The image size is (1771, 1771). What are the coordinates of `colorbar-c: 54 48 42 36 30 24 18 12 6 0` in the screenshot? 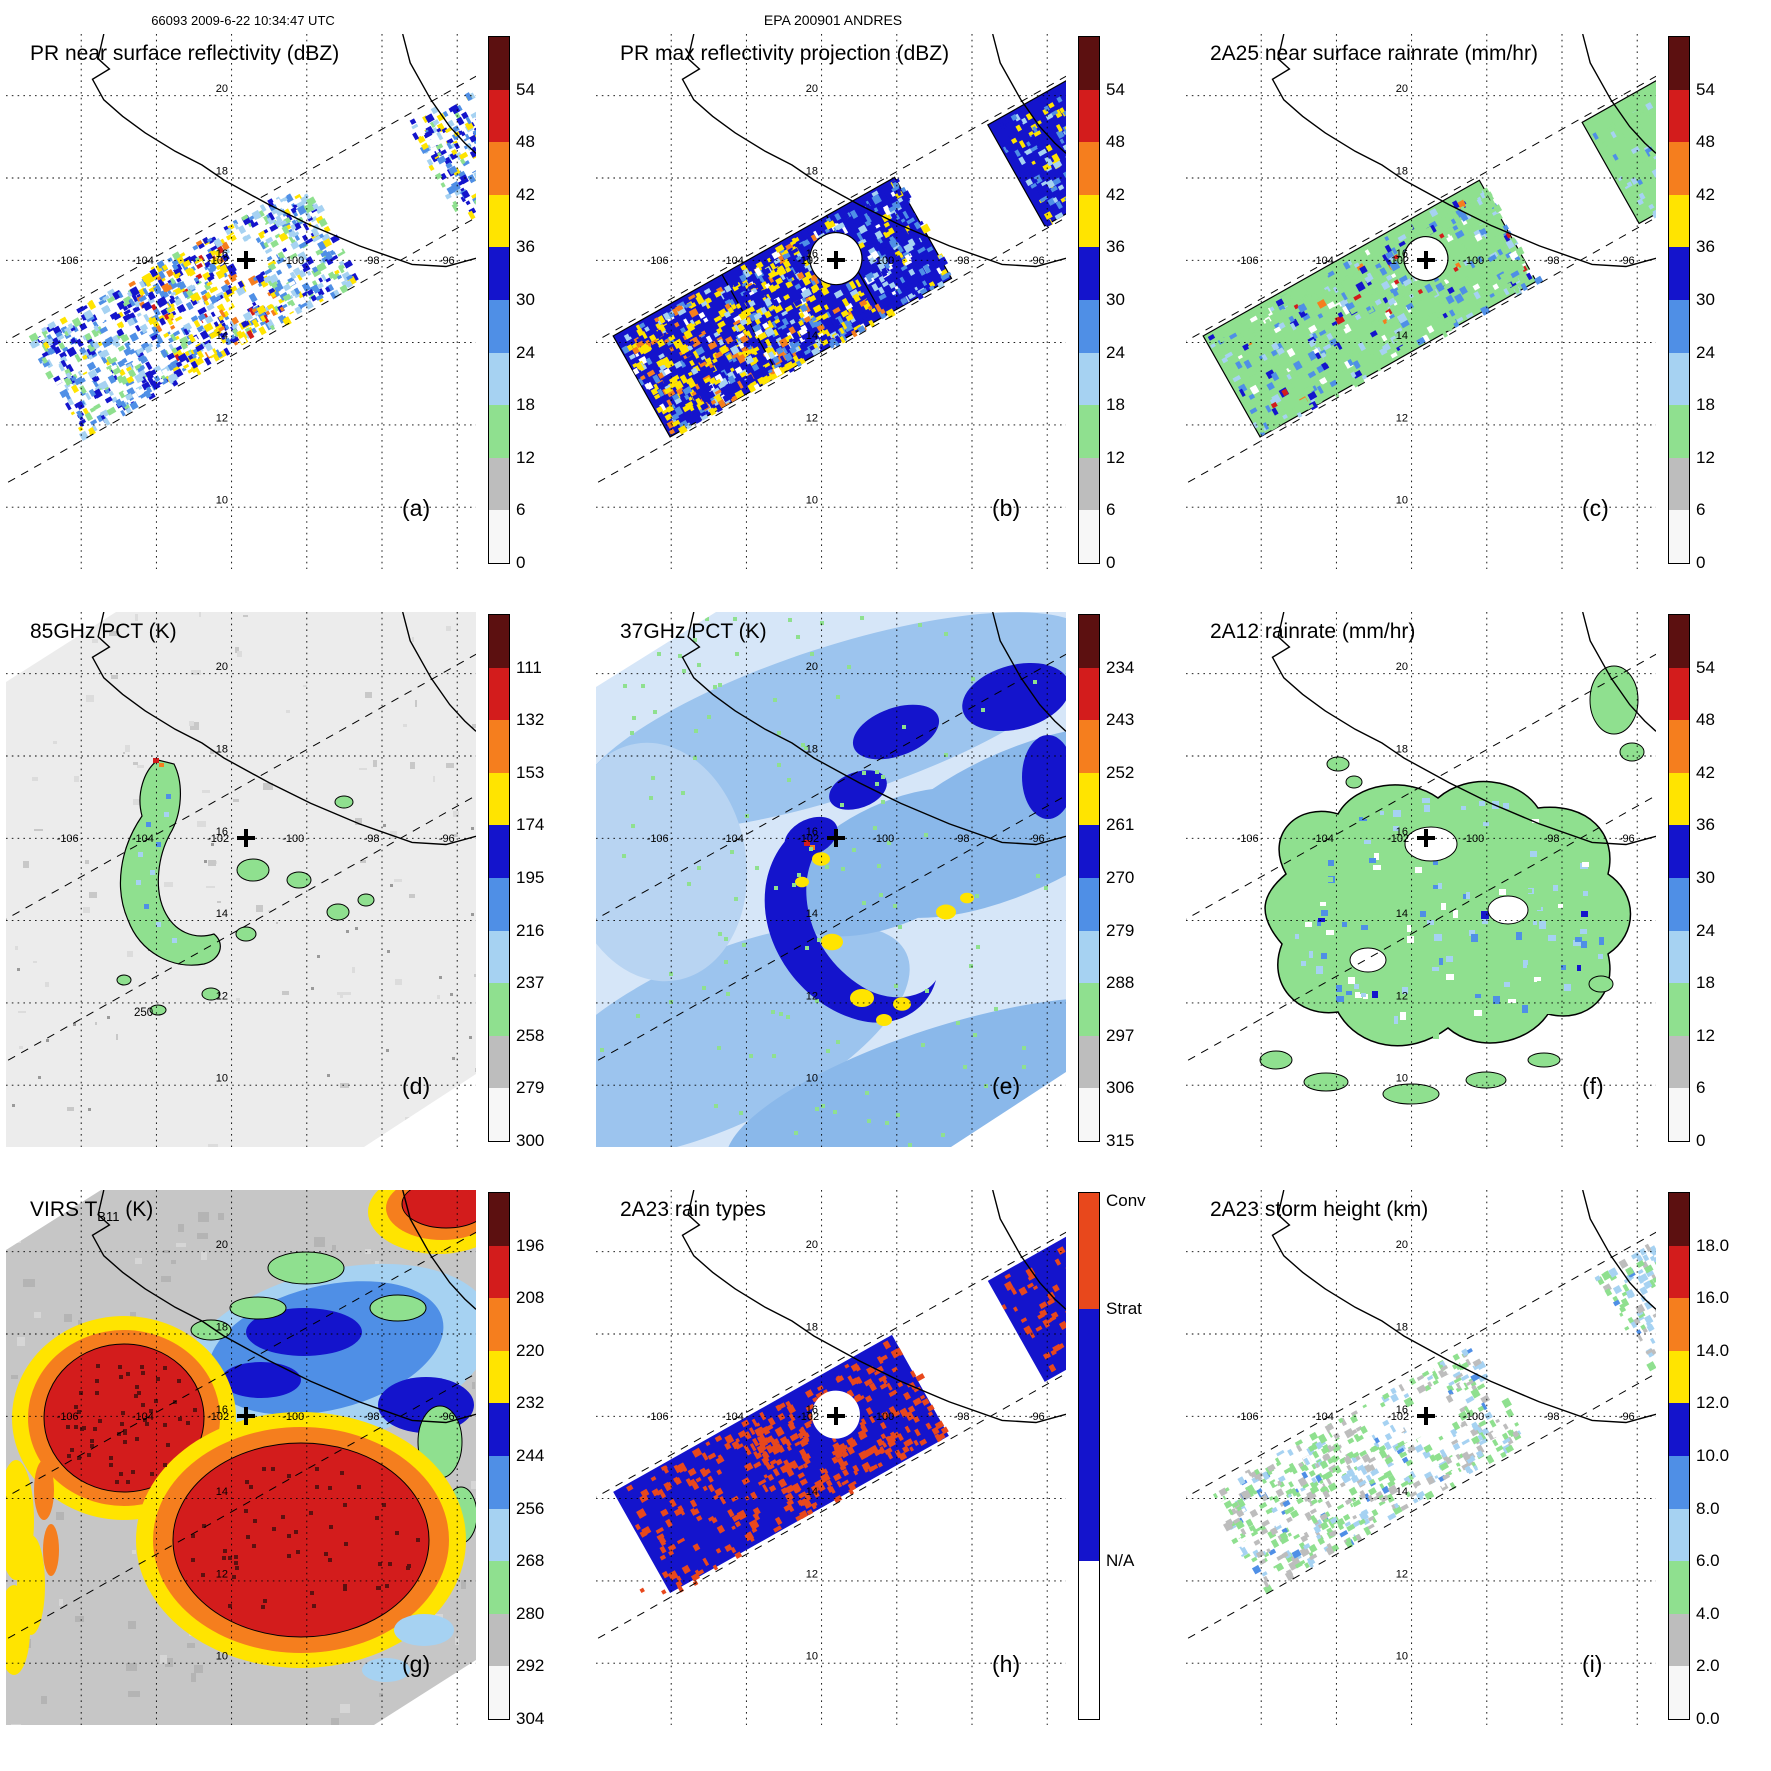 It's located at (1719, 303).